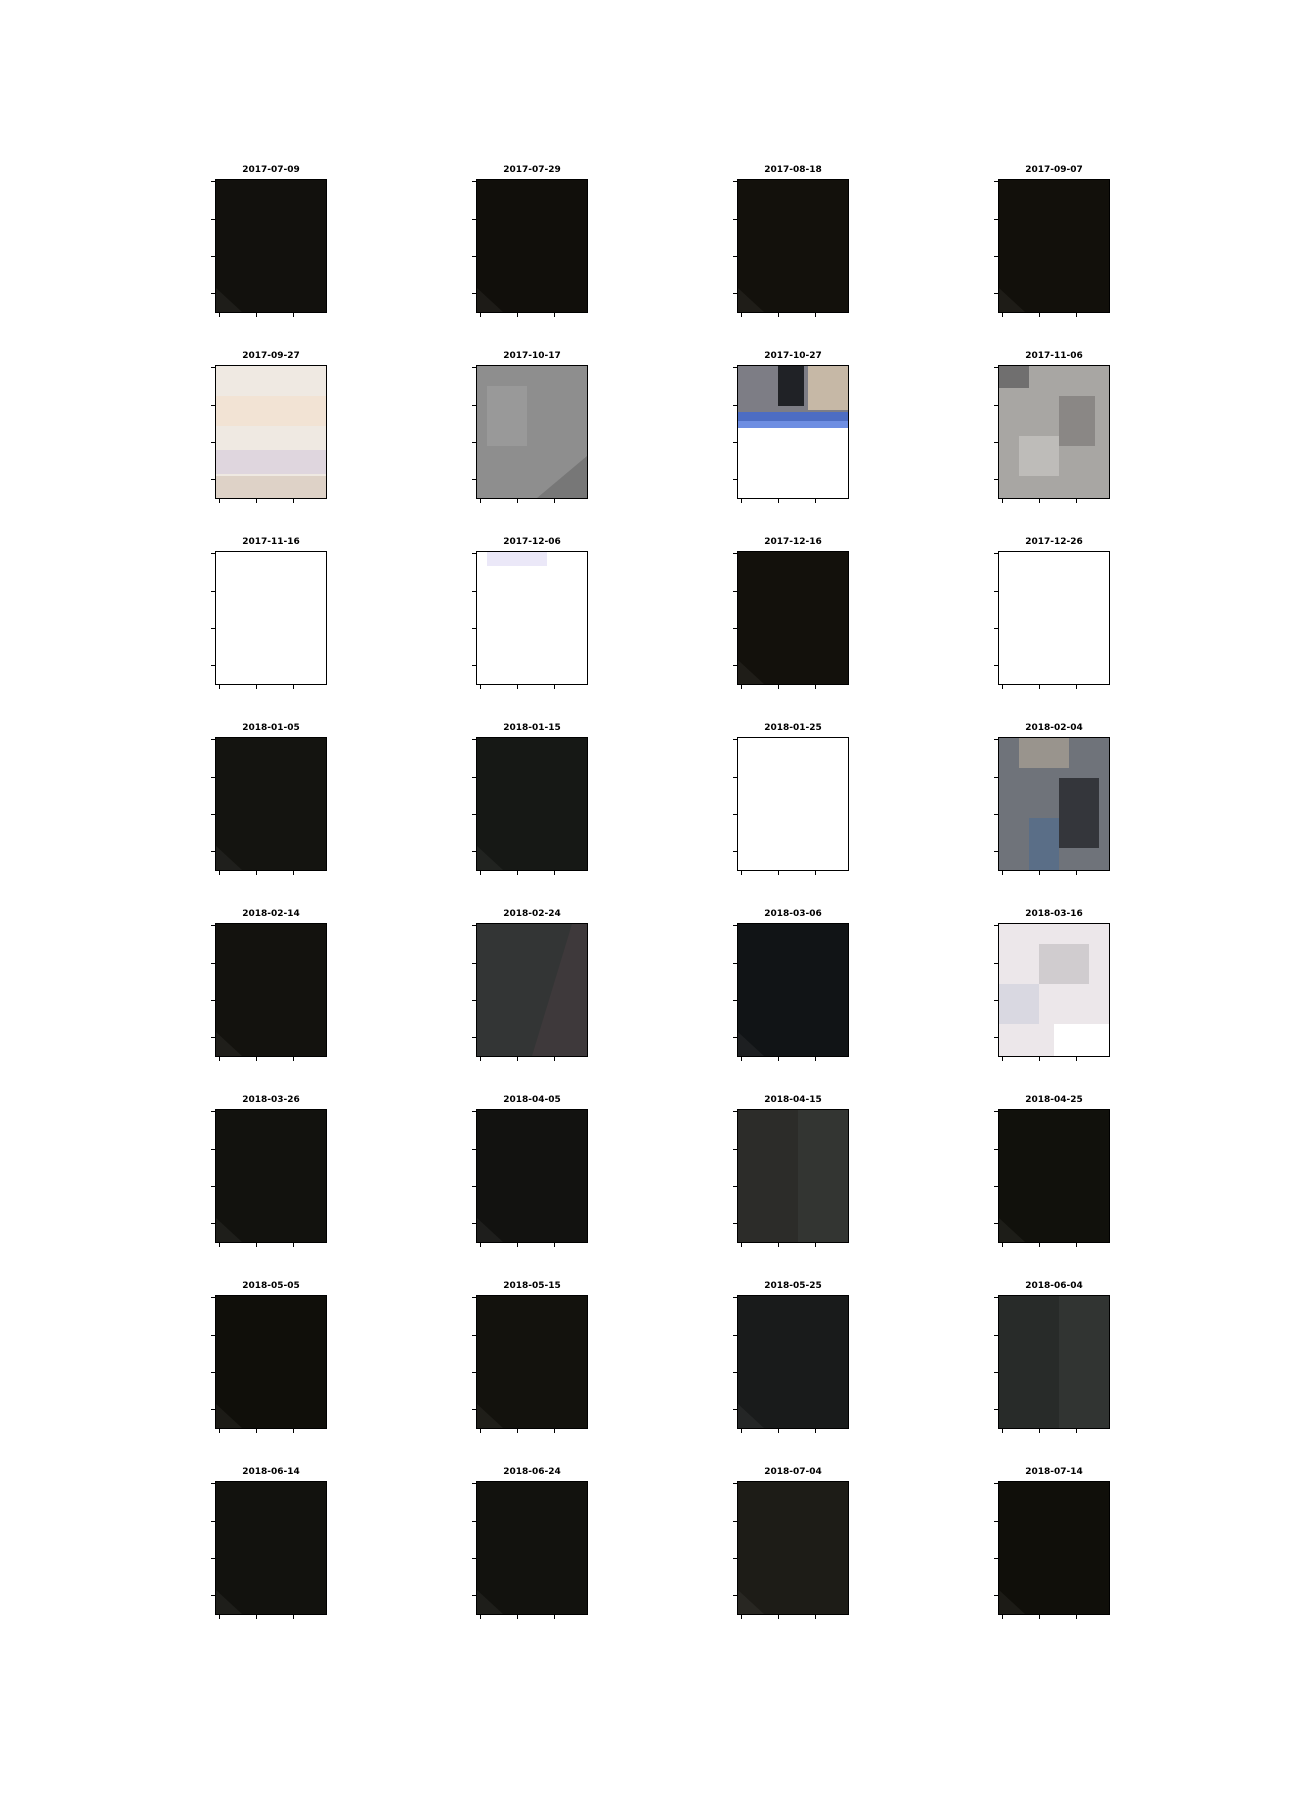  I want to click on panel-date-title: 2018-01-05, so click(271, 728).